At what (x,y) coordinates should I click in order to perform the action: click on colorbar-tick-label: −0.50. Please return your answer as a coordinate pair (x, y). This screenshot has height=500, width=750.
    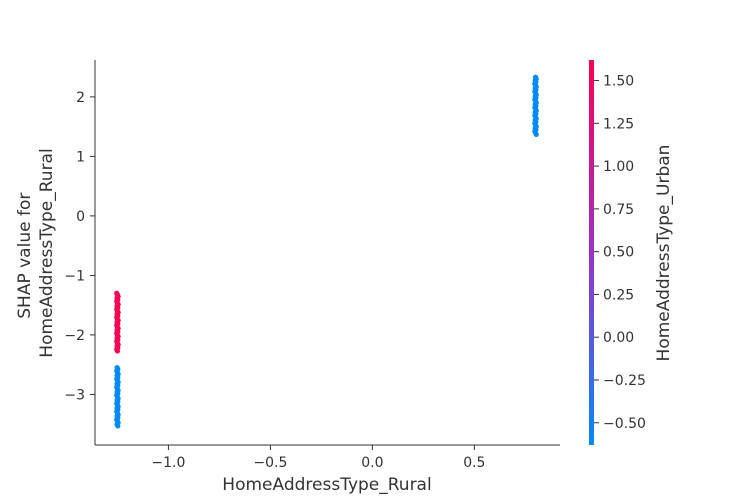
    Looking at the image, I should click on (624, 424).